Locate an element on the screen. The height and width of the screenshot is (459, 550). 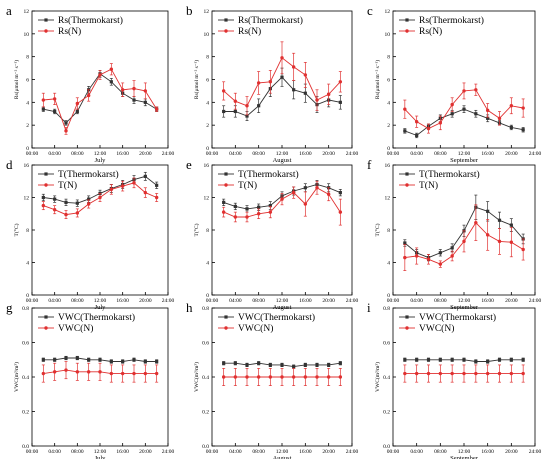
y-tick-label: 0.8 is located at coordinates (25, 309).